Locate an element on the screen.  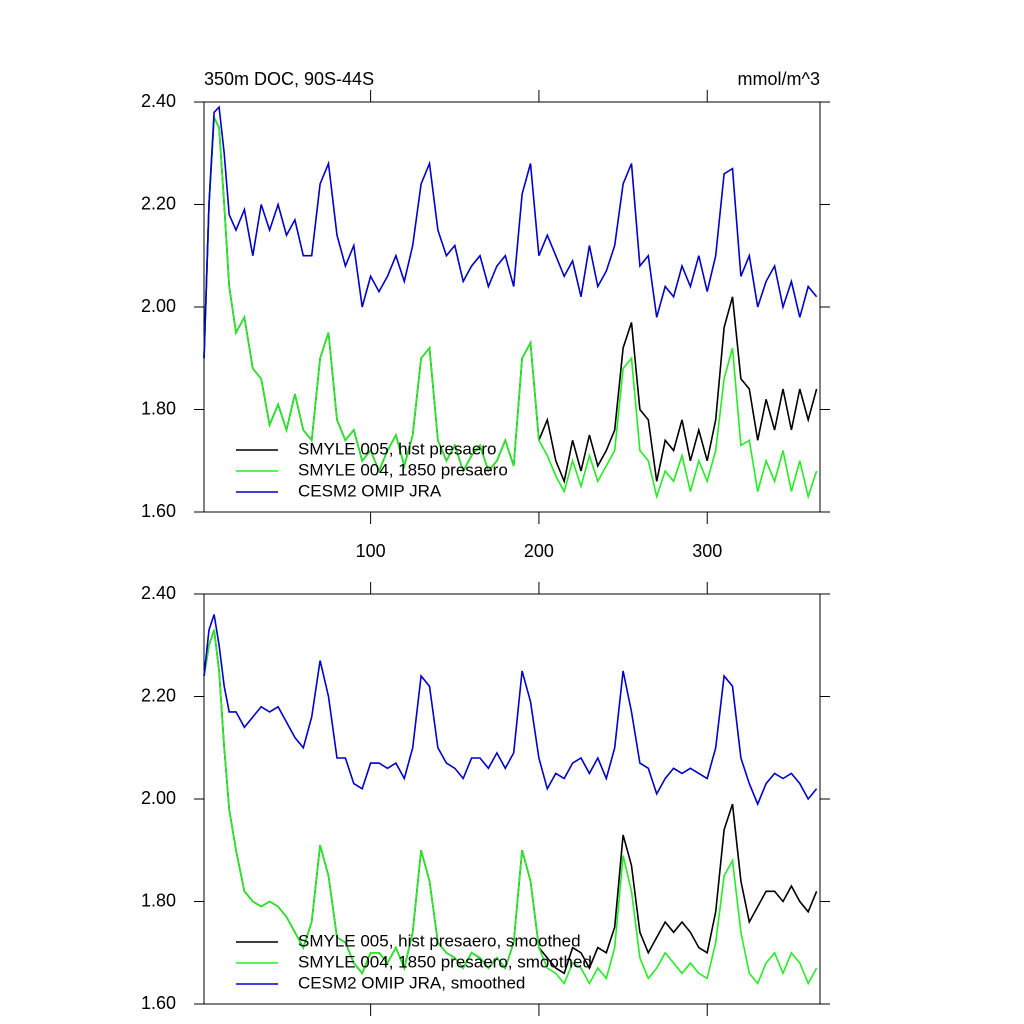
legend-label: SMYLE 004, 1850 presaero is located at coordinates (403, 469).